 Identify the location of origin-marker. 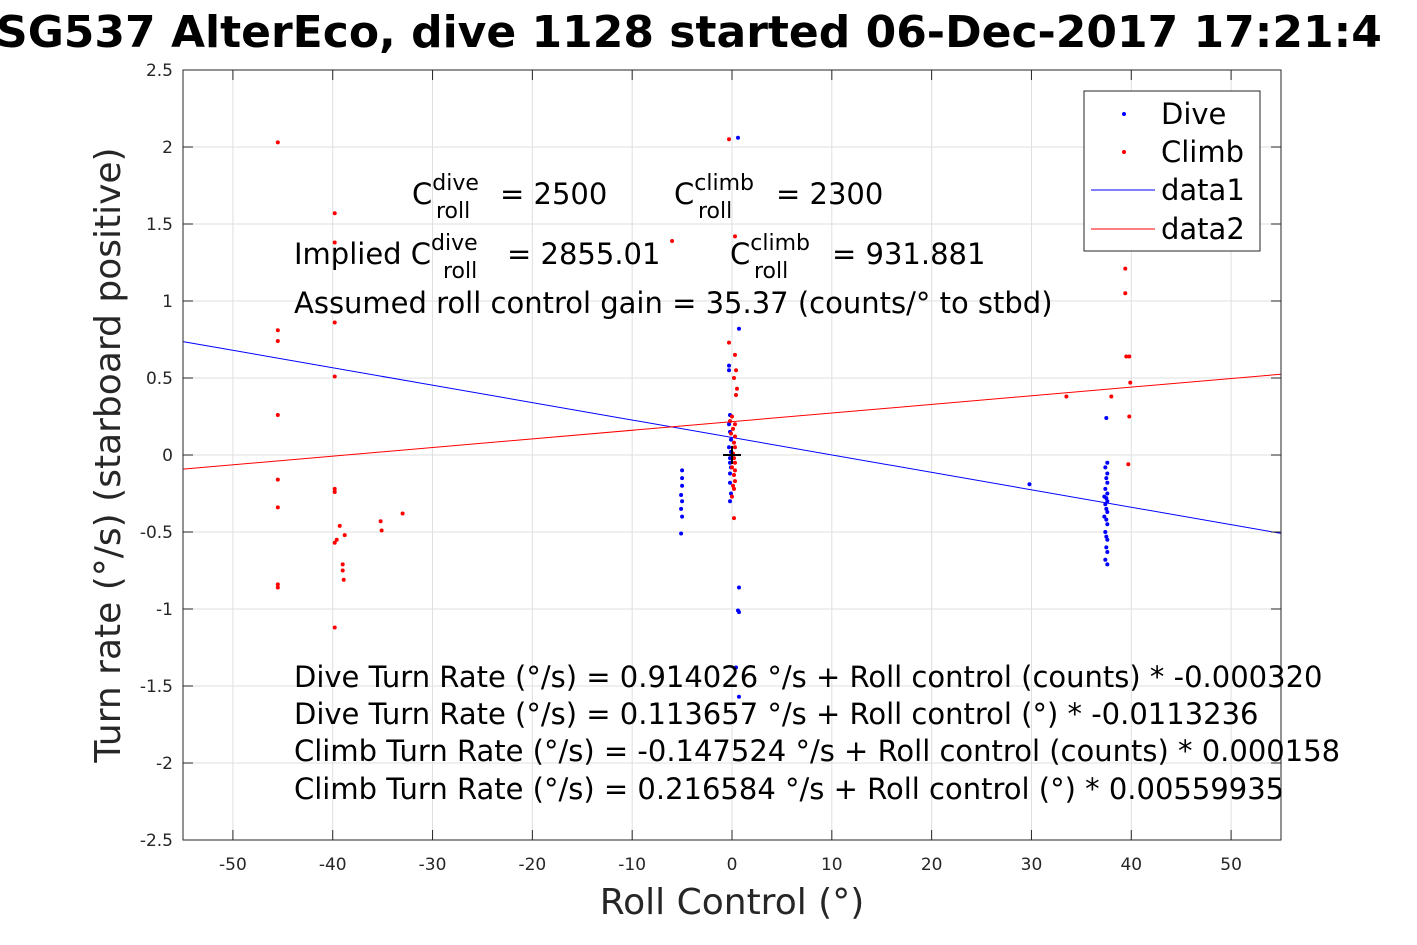
(732, 455).